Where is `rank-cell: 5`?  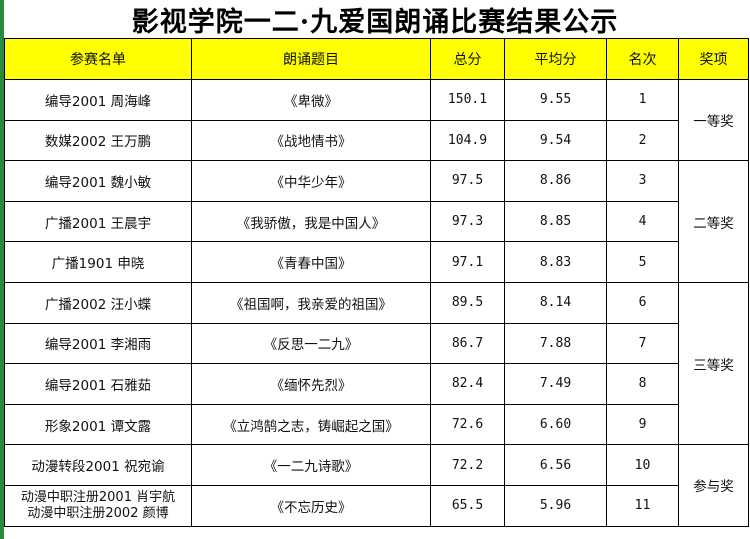 rank-cell: 5 is located at coordinates (642, 262).